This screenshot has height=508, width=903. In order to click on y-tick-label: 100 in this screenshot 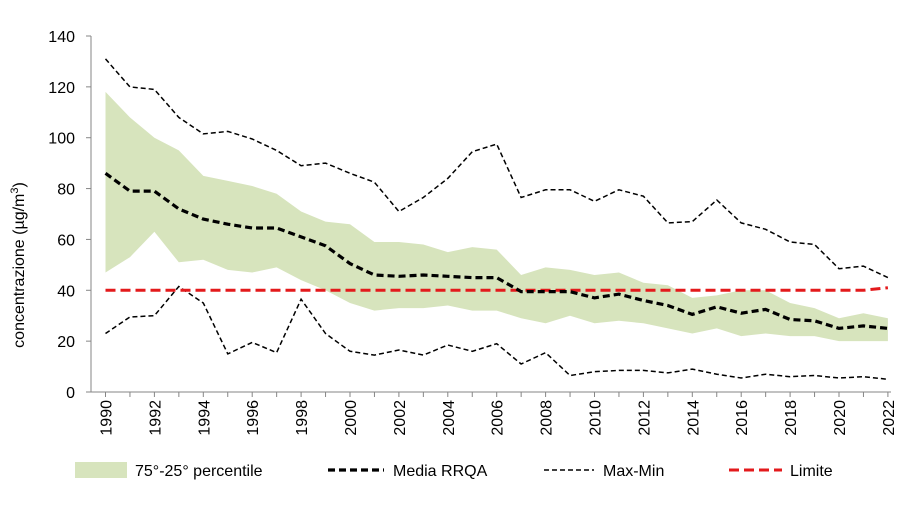, I will do `click(61, 139)`.